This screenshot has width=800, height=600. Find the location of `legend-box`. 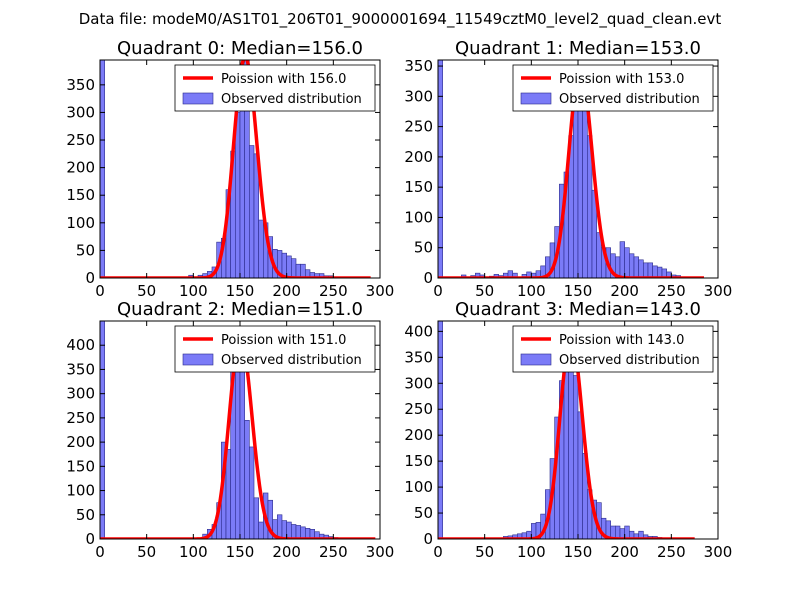

legend-box is located at coordinates (613, 349).